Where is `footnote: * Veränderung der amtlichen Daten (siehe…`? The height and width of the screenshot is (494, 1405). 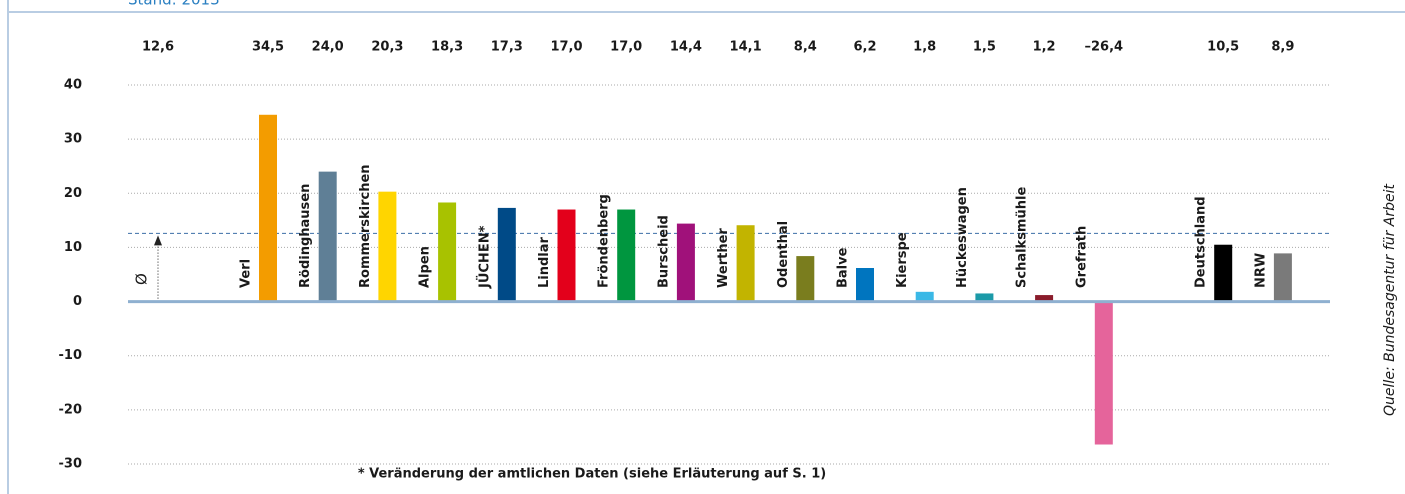 footnote: * Veränderung der amtlichen Daten (siehe… is located at coordinates (592, 474).